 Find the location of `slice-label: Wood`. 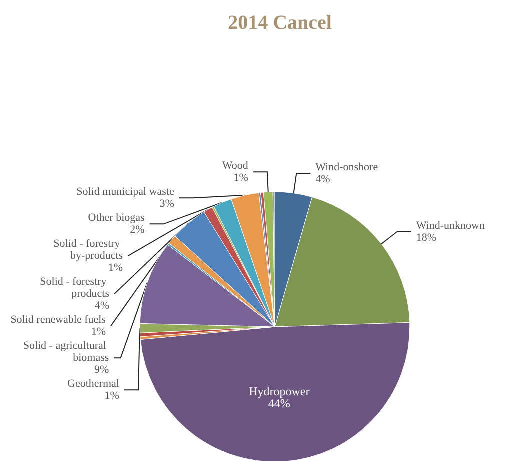

slice-label: Wood is located at coordinates (235, 166).